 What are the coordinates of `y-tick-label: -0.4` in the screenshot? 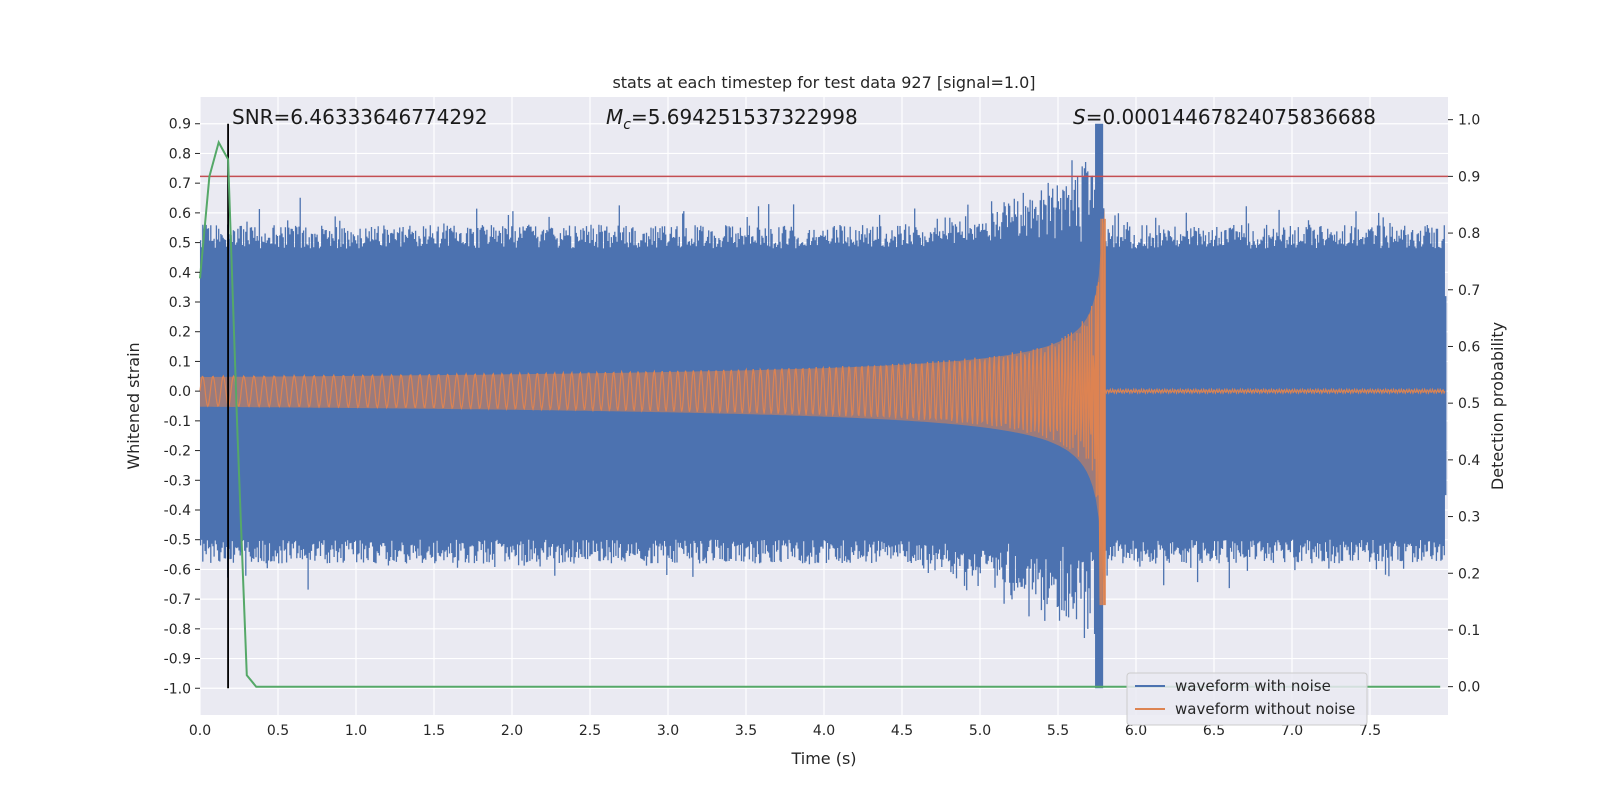 It's located at (177, 511).